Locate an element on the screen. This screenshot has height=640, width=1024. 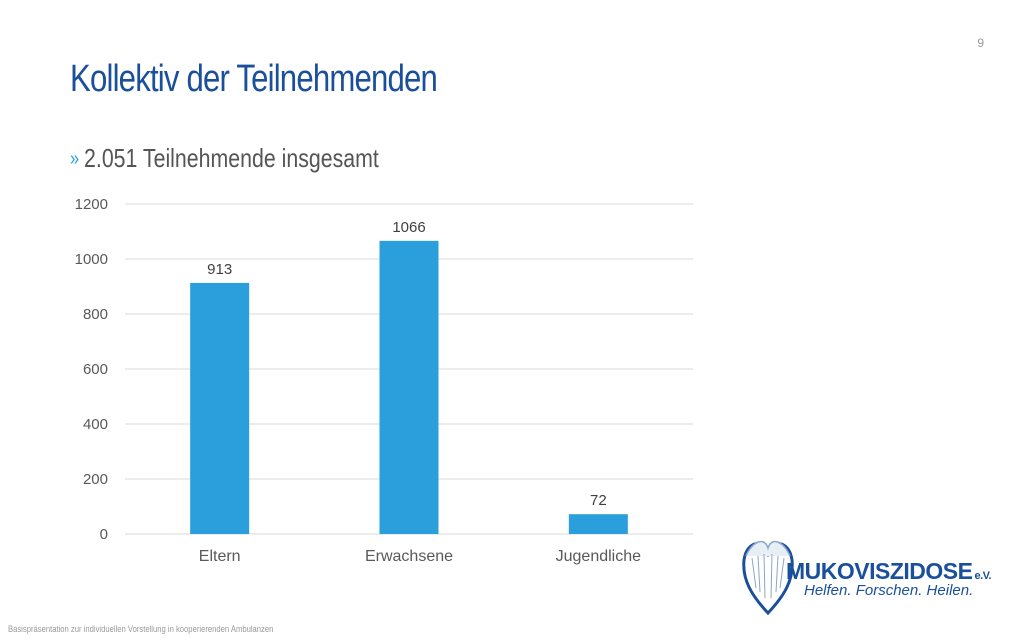
x-tick-label: Erwachsene is located at coordinates (409, 556).